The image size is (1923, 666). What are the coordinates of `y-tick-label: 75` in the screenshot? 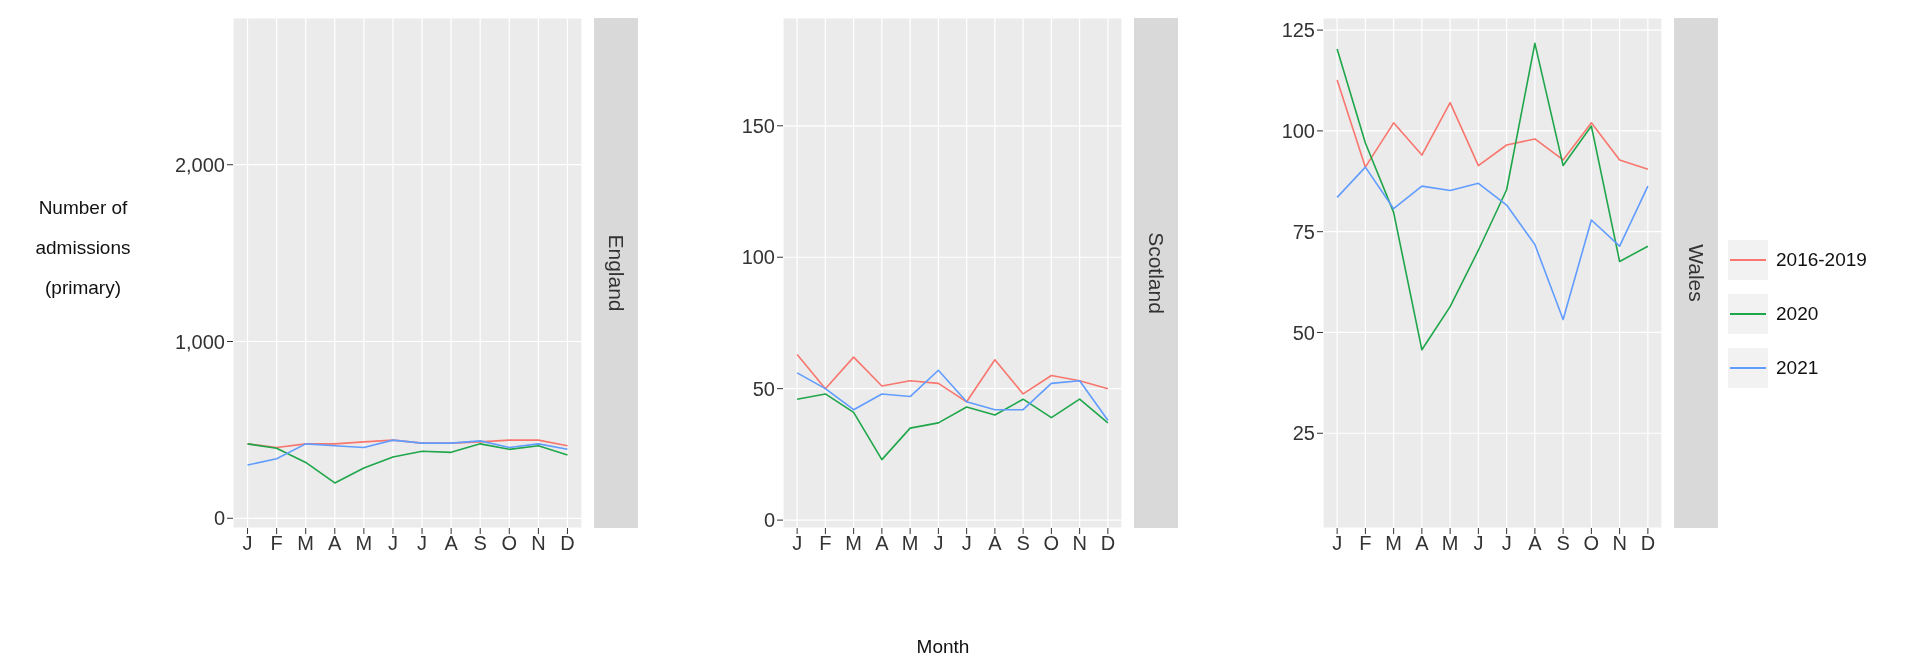 It's located at (1303, 231).